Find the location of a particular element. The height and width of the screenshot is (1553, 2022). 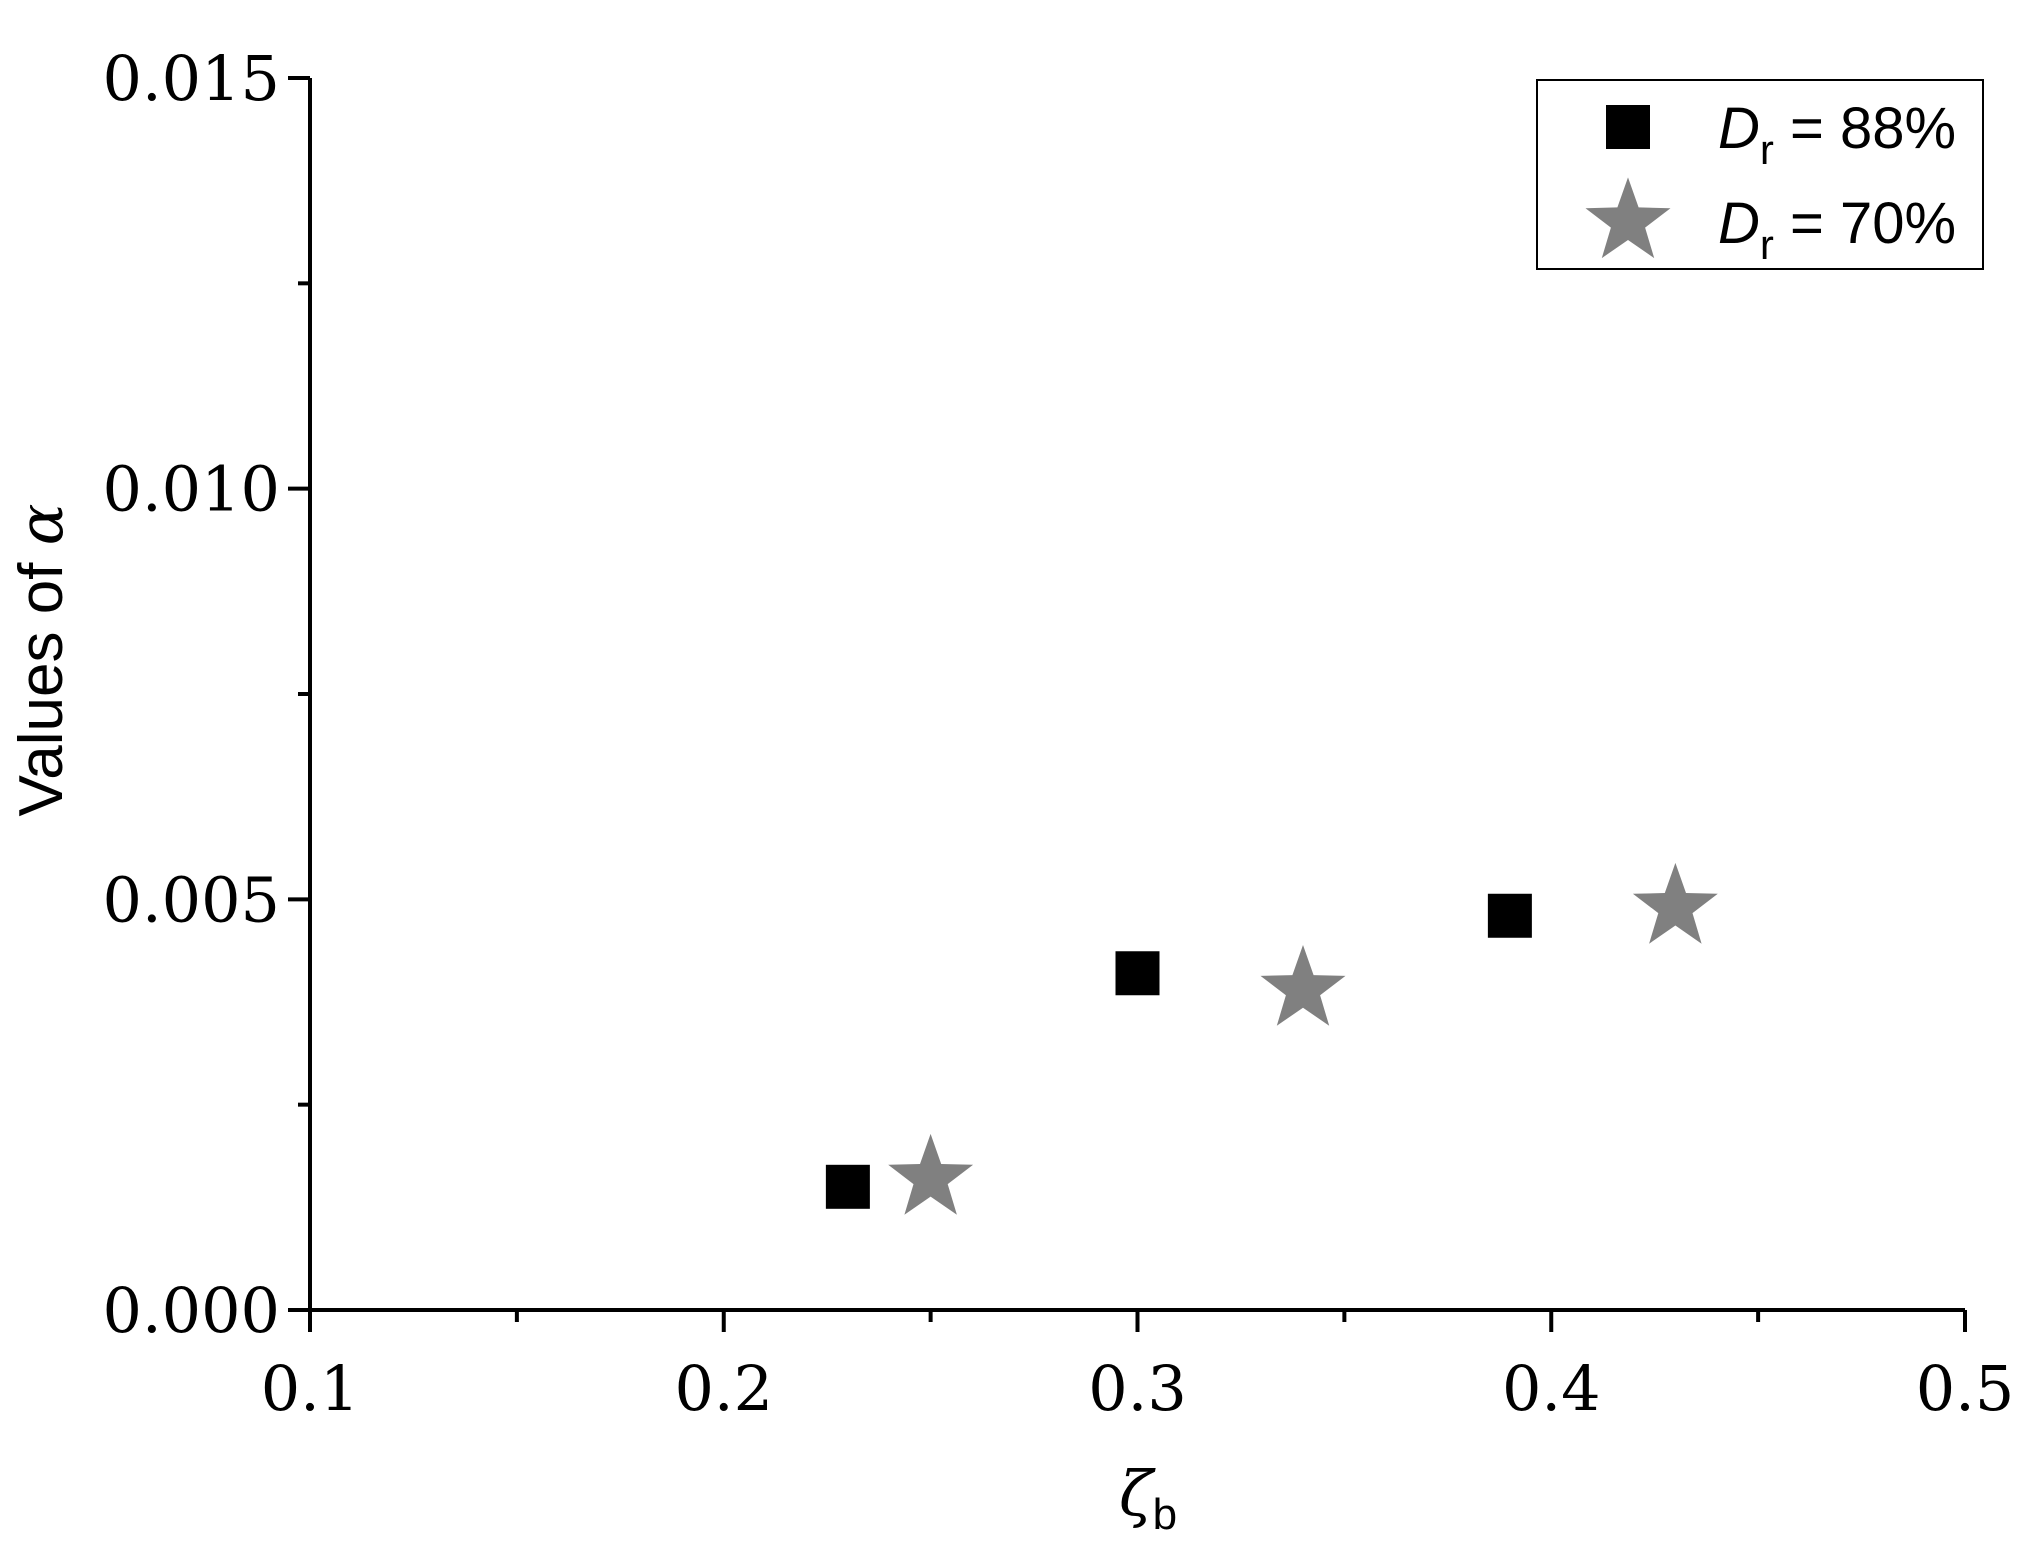

legend-label: Dr = 88% is located at coordinates (1837, 134).